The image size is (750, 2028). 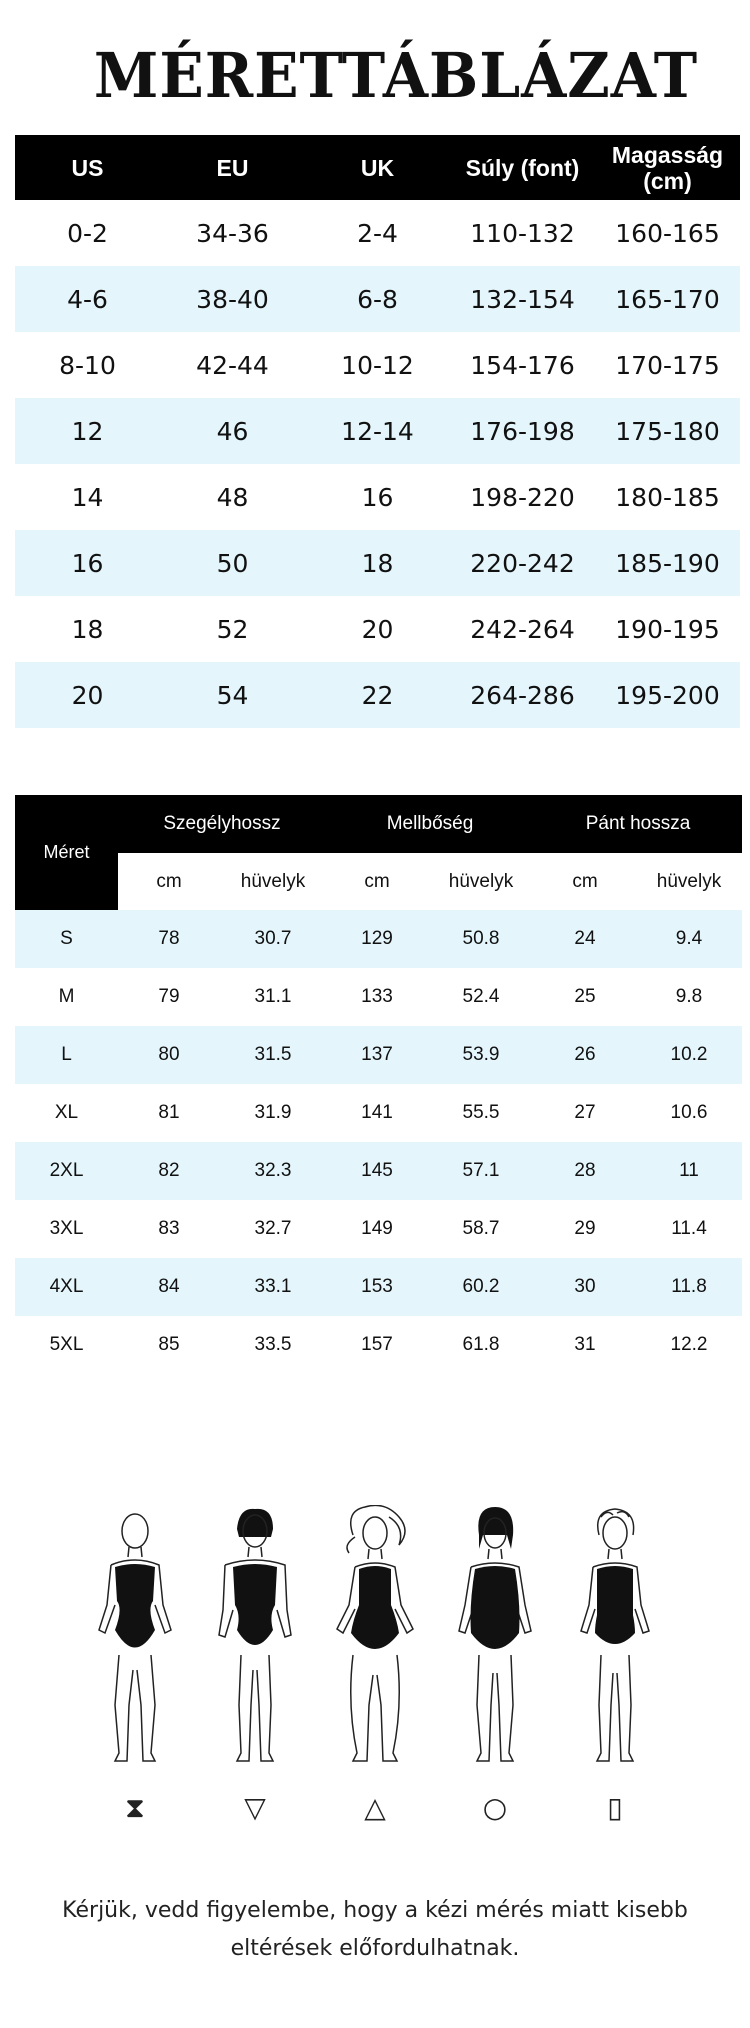 What do you see at coordinates (377, 1228) in the screenshot?
I see `cell-bust-cm: 149` at bounding box center [377, 1228].